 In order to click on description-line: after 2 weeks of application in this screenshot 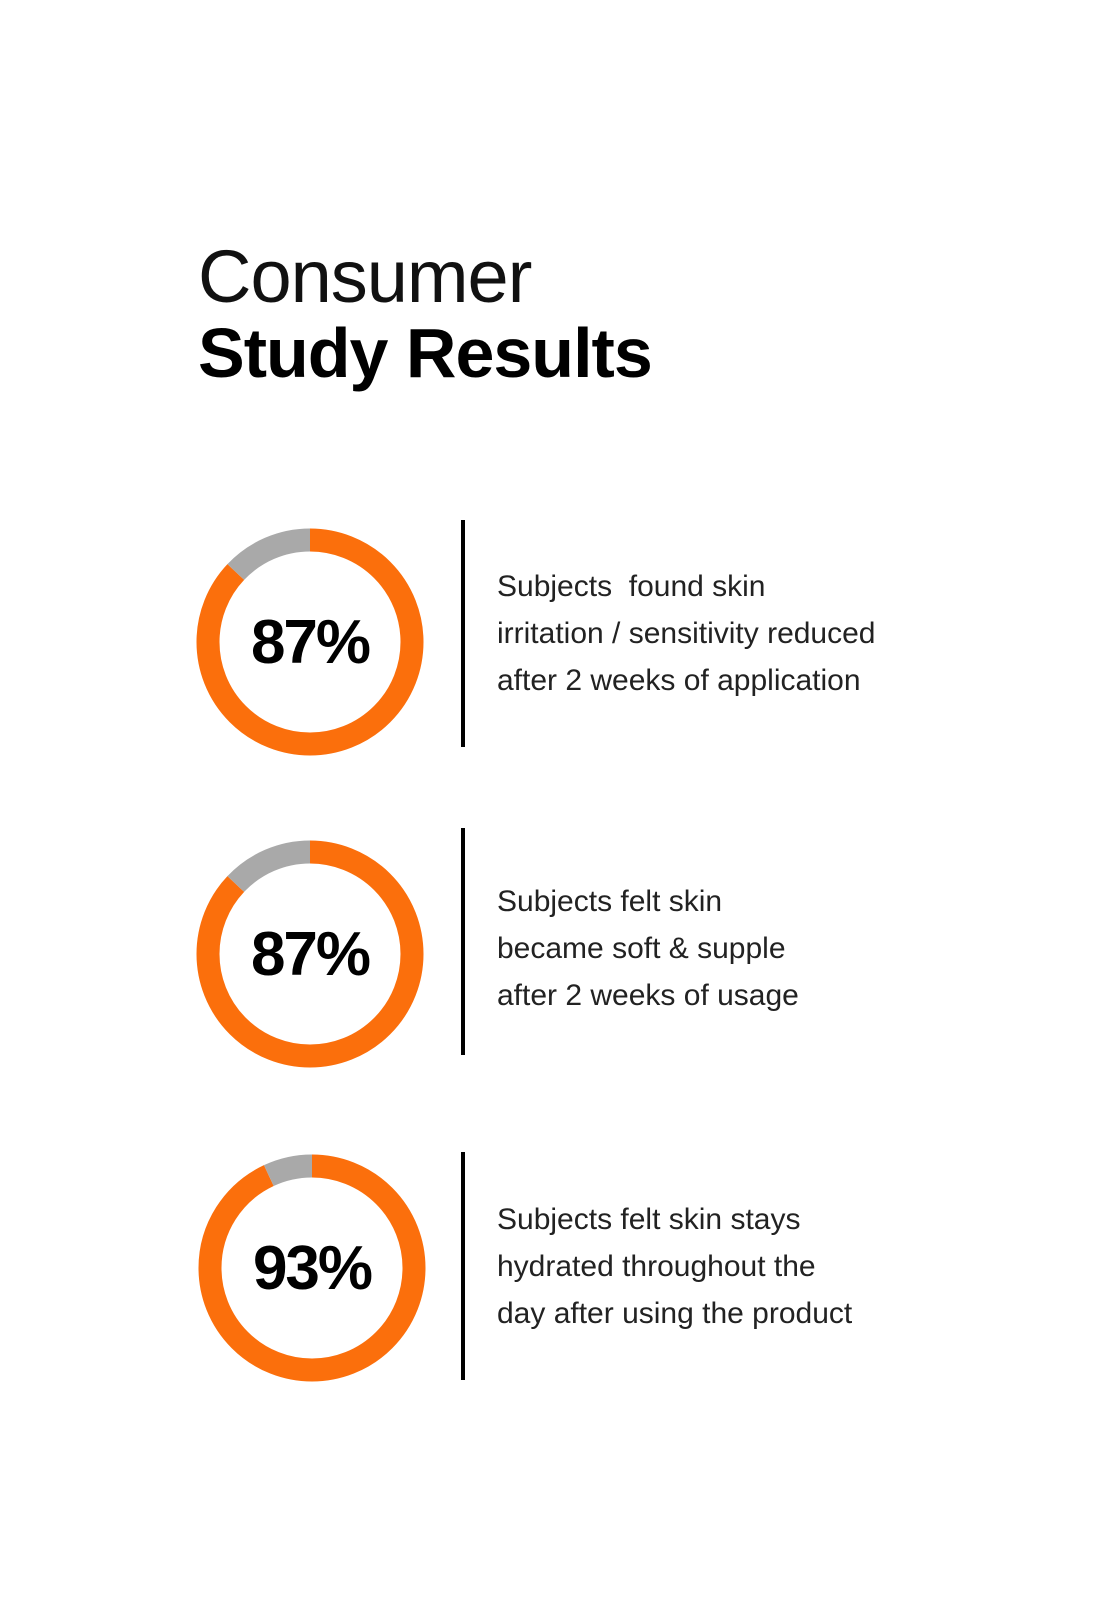, I will do `click(679, 680)`.